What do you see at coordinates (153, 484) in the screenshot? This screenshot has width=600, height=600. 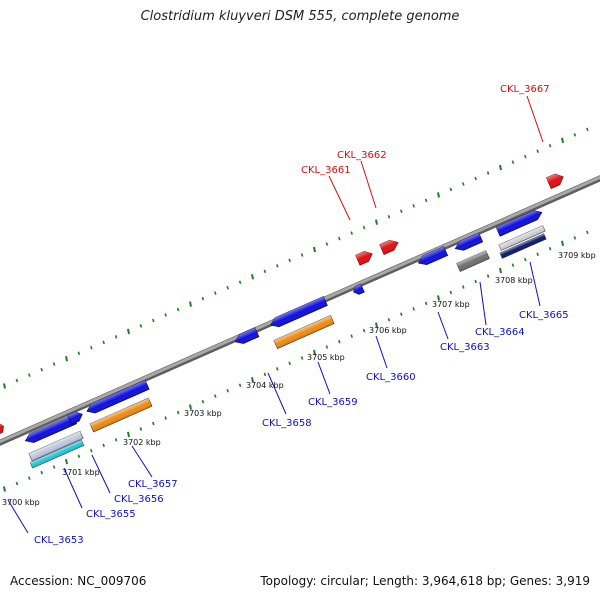 I see `gene-label-ckl-3657: CKL_3657` at bounding box center [153, 484].